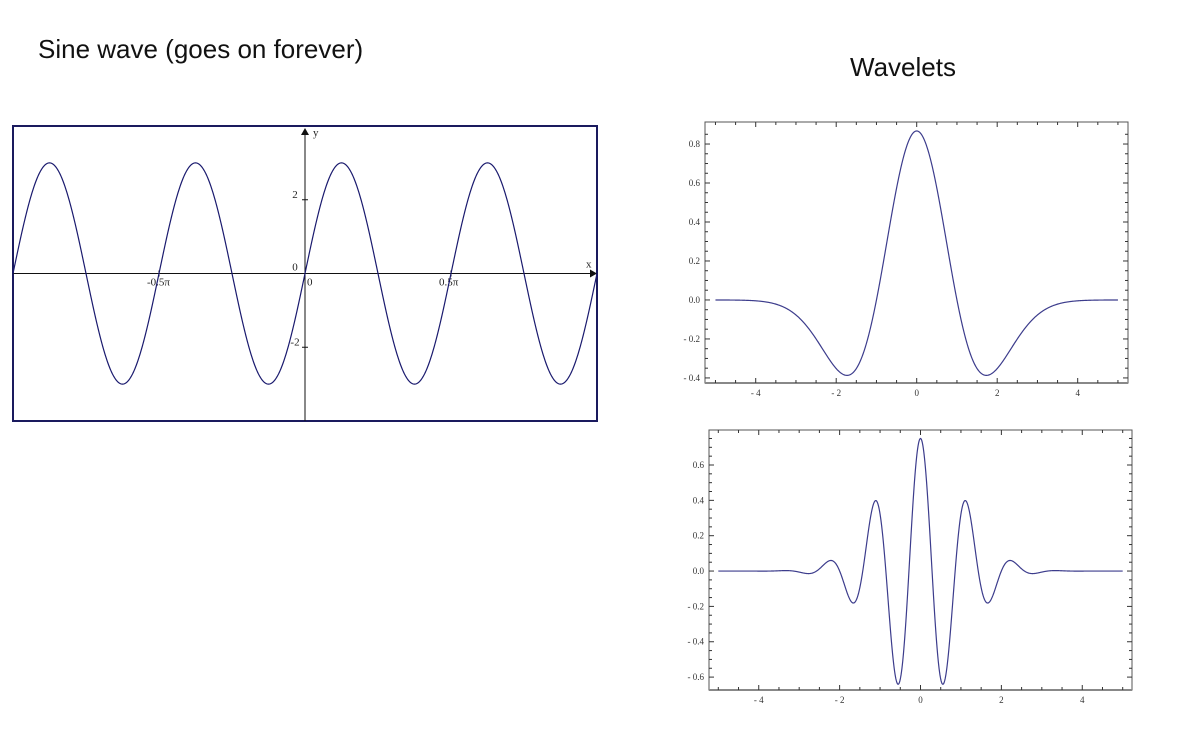 Image resolution: width=1187 pixels, height=756 pixels. What do you see at coordinates (696, 677) in the screenshot?
I see `y-tick-label: - 0.6` at bounding box center [696, 677].